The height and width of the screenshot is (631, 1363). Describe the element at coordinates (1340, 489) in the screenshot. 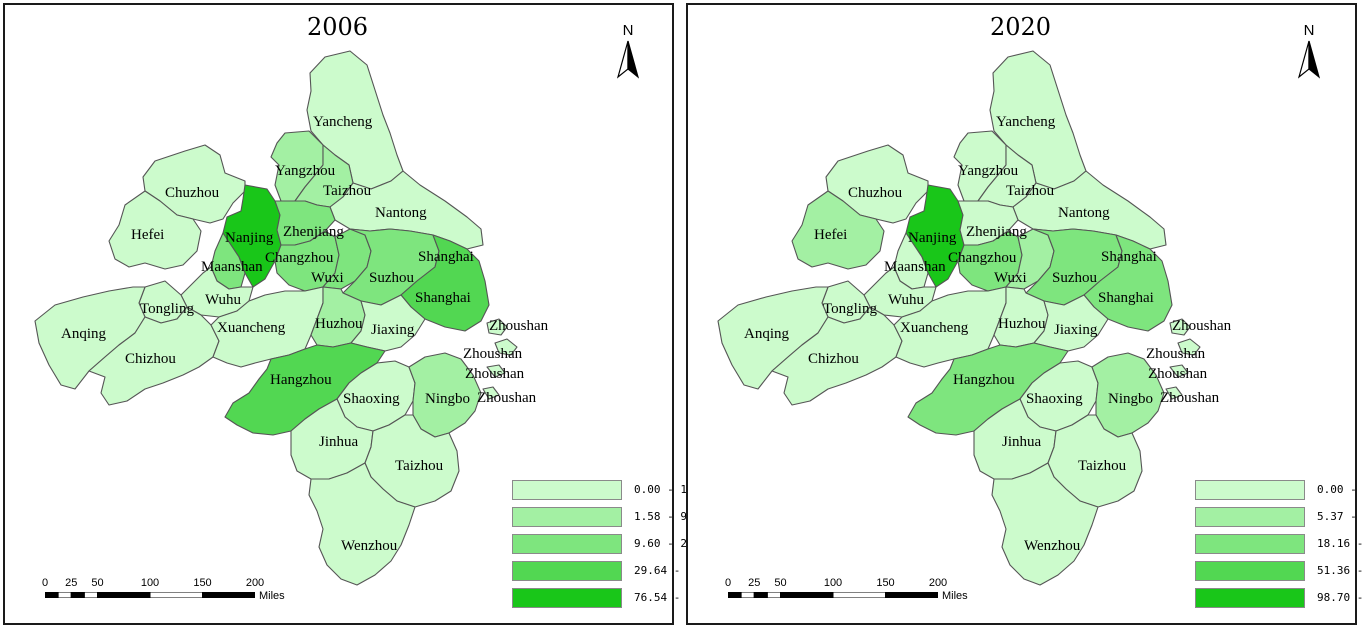

I see `legend-range-label: 0.00 - 5.36` at that location.